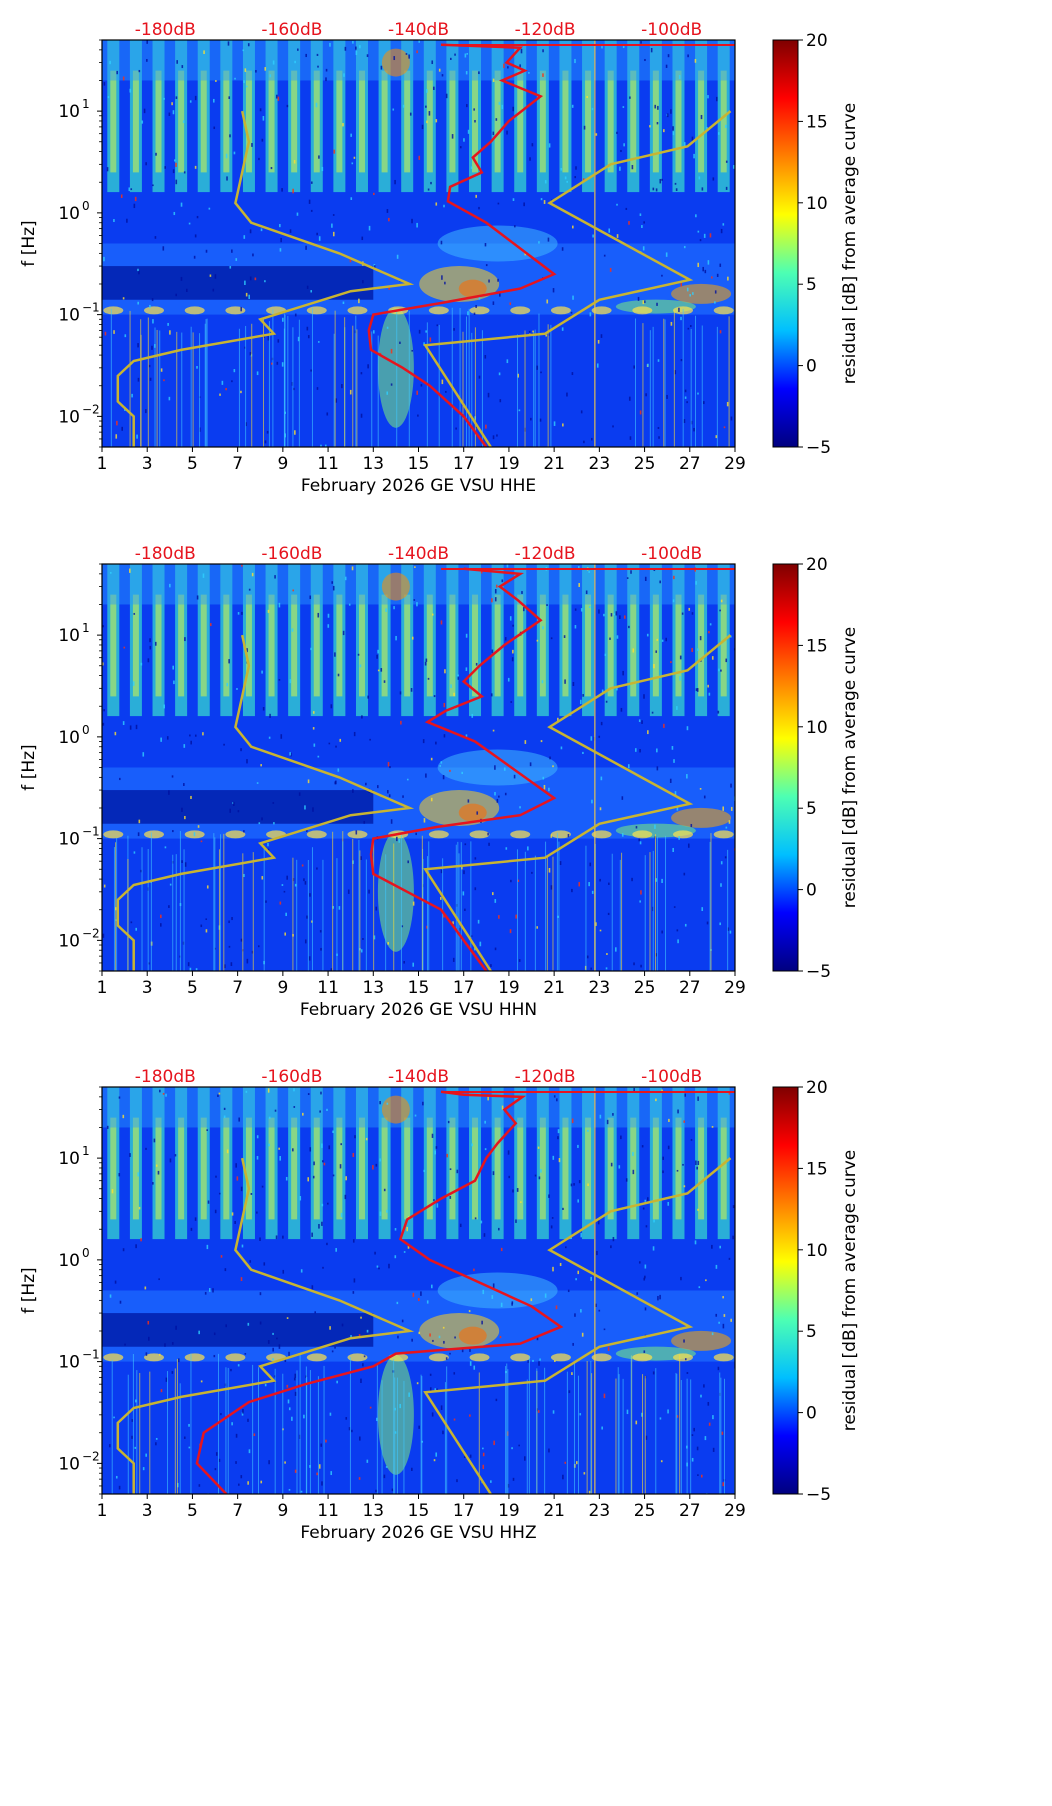 The width and height of the screenshot is (1052, 1806). I want to click on x-tick-label: 29, so click(735, 1511).